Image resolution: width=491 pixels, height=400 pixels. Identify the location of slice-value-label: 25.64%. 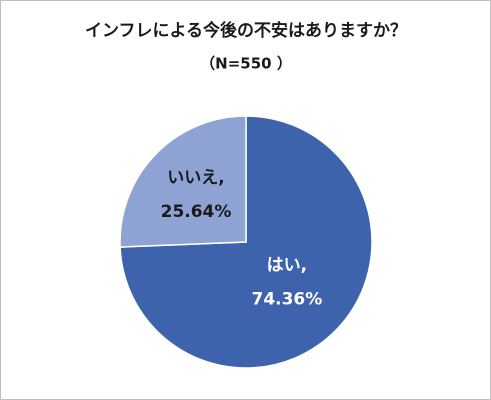
(196, 212).